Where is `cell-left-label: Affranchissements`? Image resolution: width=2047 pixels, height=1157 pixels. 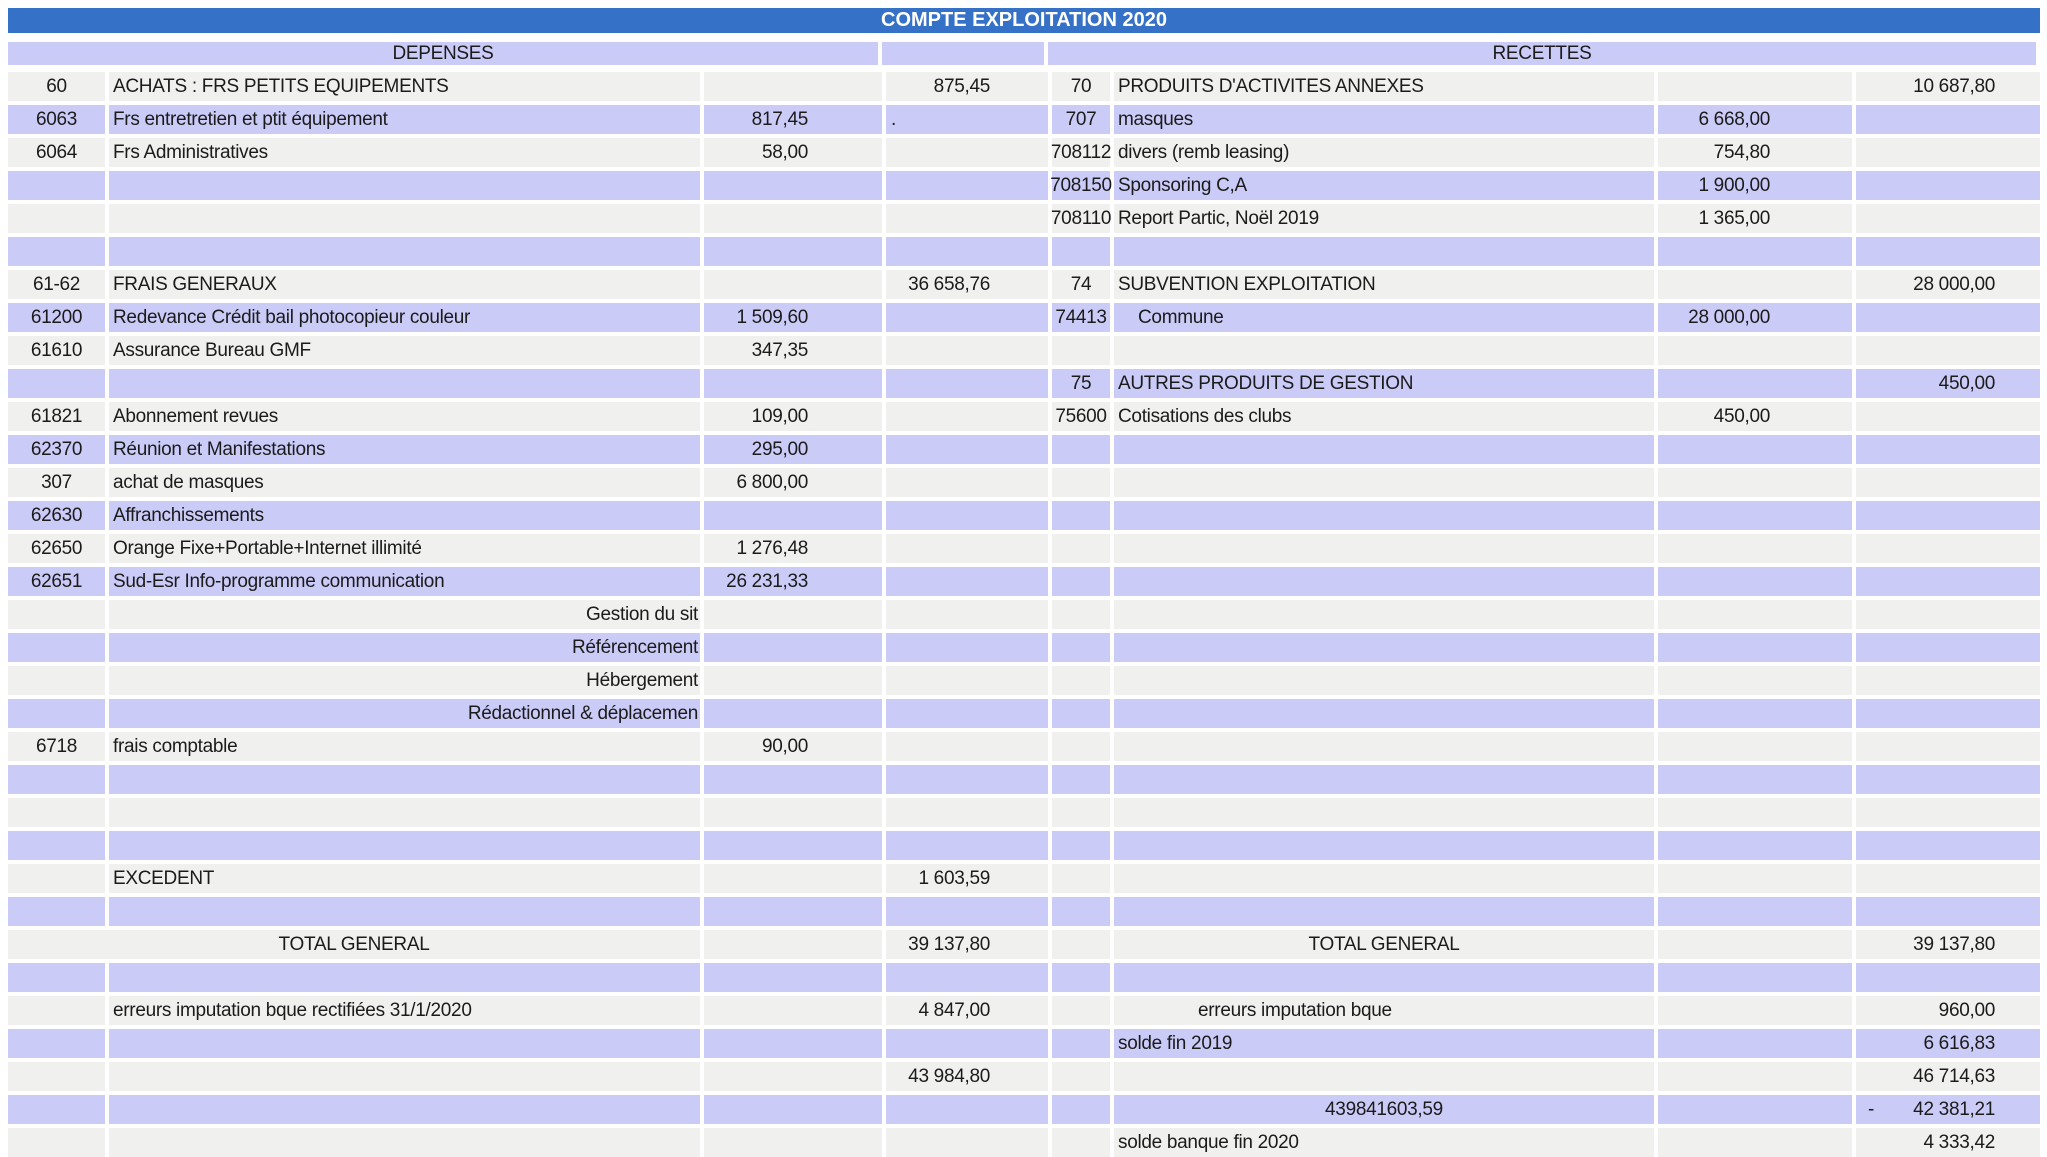 cell-left-label: Affranchissements is located at coordinates (404, 515).